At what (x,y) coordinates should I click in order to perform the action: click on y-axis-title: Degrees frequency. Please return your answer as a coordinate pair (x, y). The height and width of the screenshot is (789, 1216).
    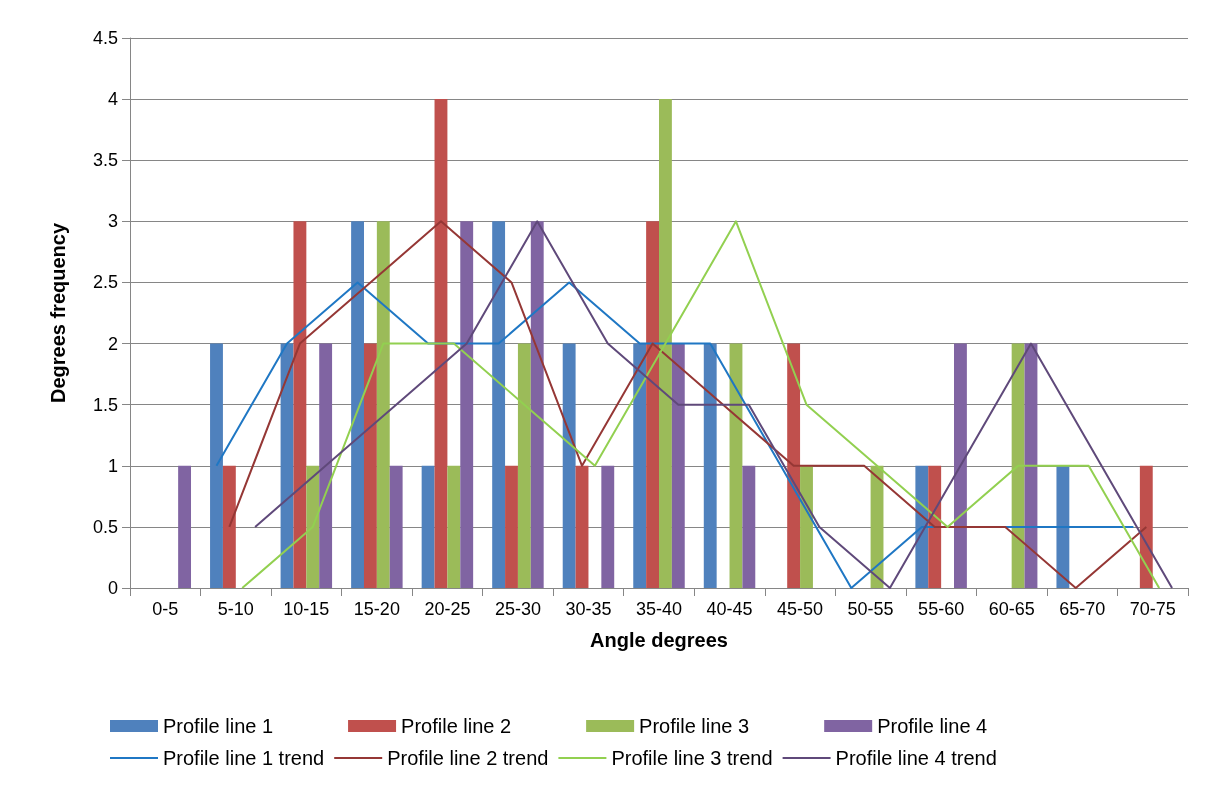
    Looking at the image, I should click on (58, 313).